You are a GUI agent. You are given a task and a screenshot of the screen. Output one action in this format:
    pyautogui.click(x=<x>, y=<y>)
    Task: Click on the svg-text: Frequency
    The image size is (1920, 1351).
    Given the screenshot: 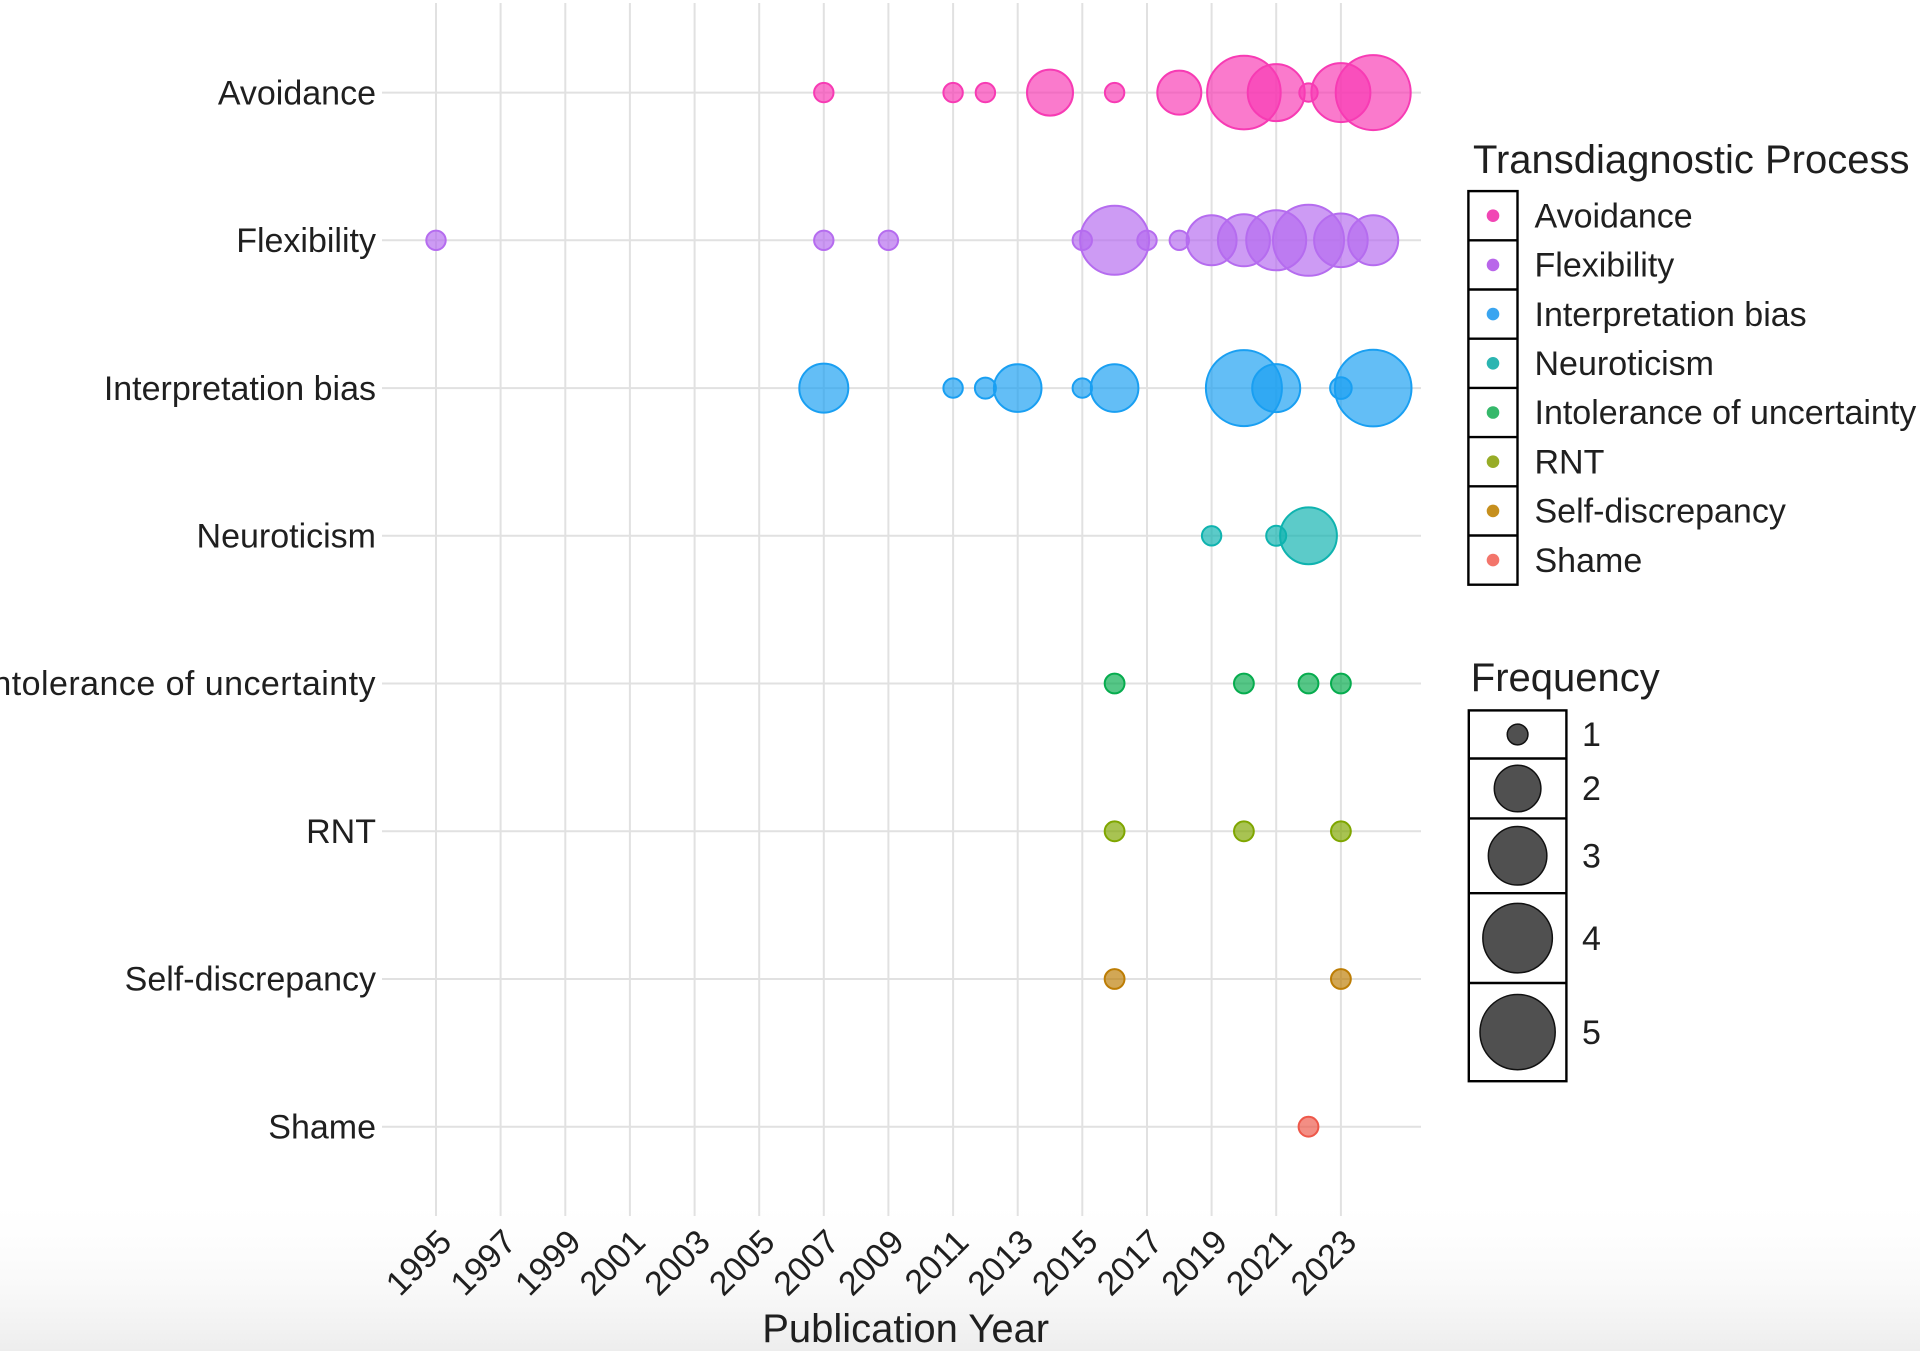 What is the action you would take?
    pyautogui.click(x=1565, y=678)
    